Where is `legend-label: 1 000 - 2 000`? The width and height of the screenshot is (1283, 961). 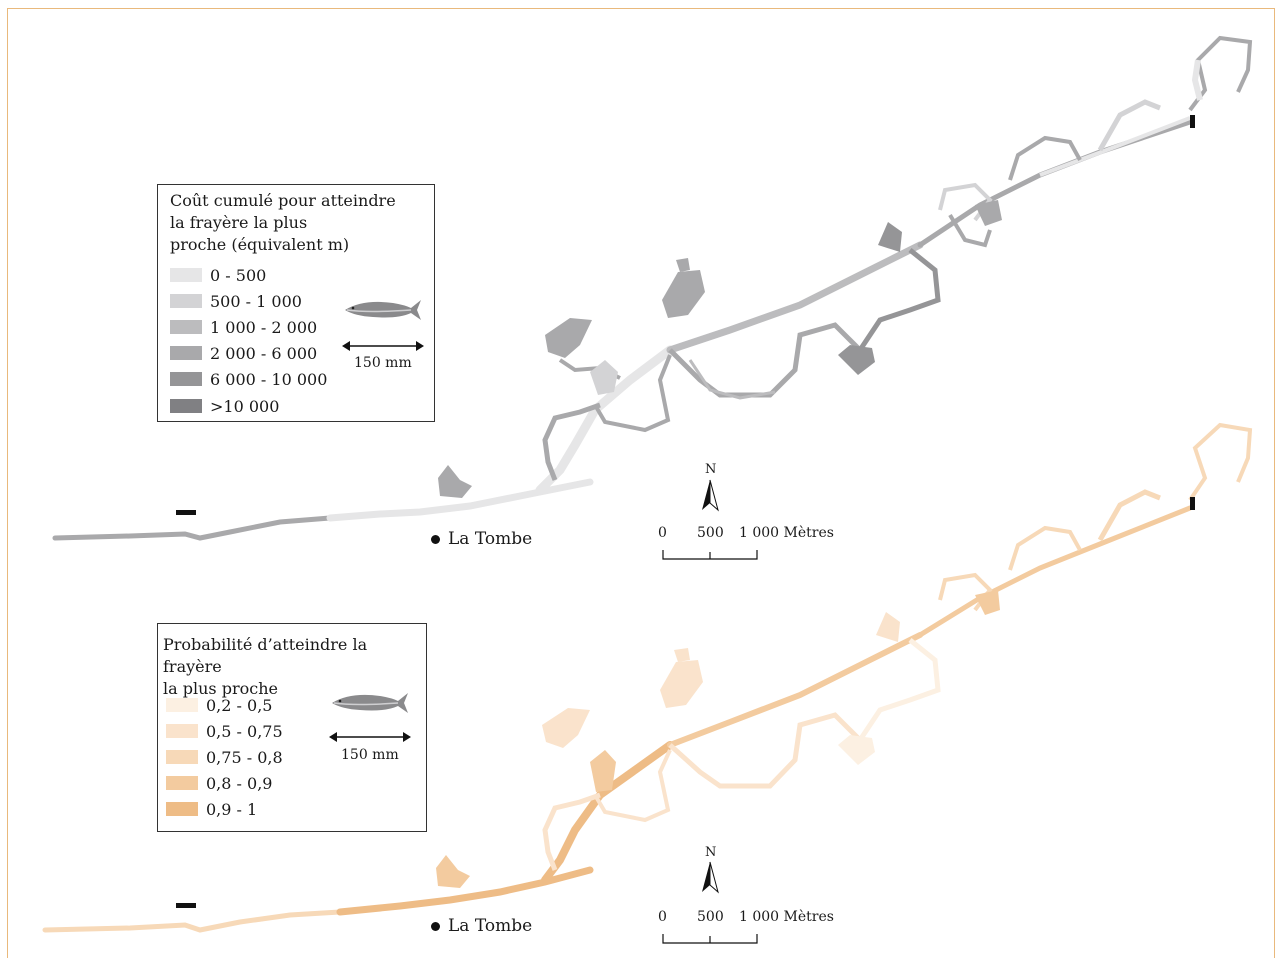 legend-label: 1 000 - 2 000 is located at coordinates (264, 327).